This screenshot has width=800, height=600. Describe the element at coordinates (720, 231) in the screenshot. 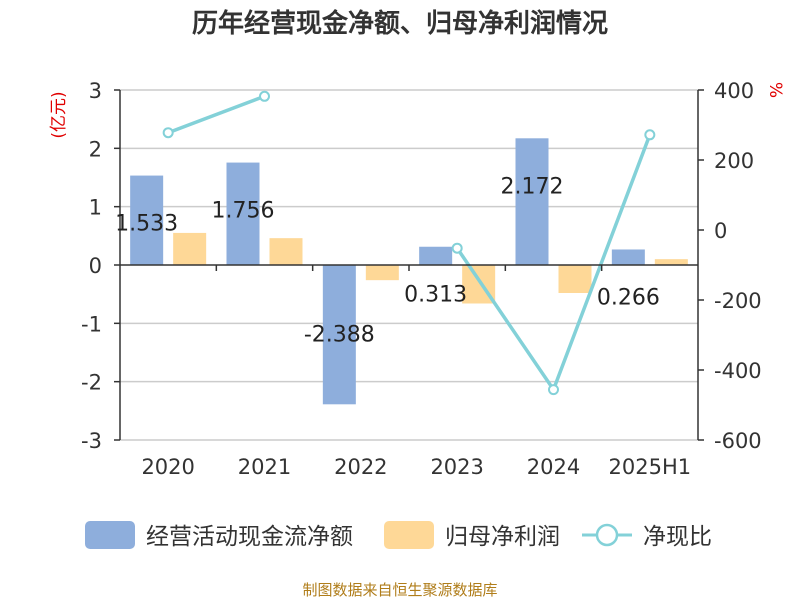

I see `right-tick-label: 0` at that location.